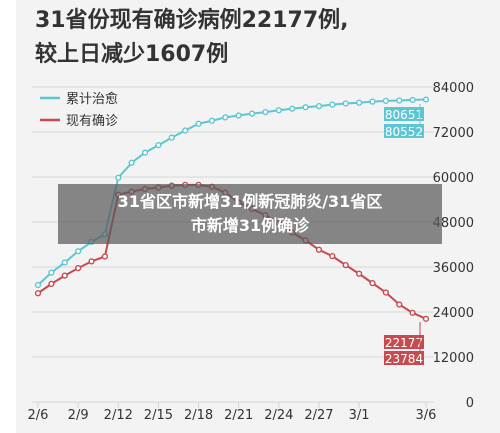 This screenshot has height=433, width=500. I want to click on x-tick-label: 2/24, so click(278, 415).